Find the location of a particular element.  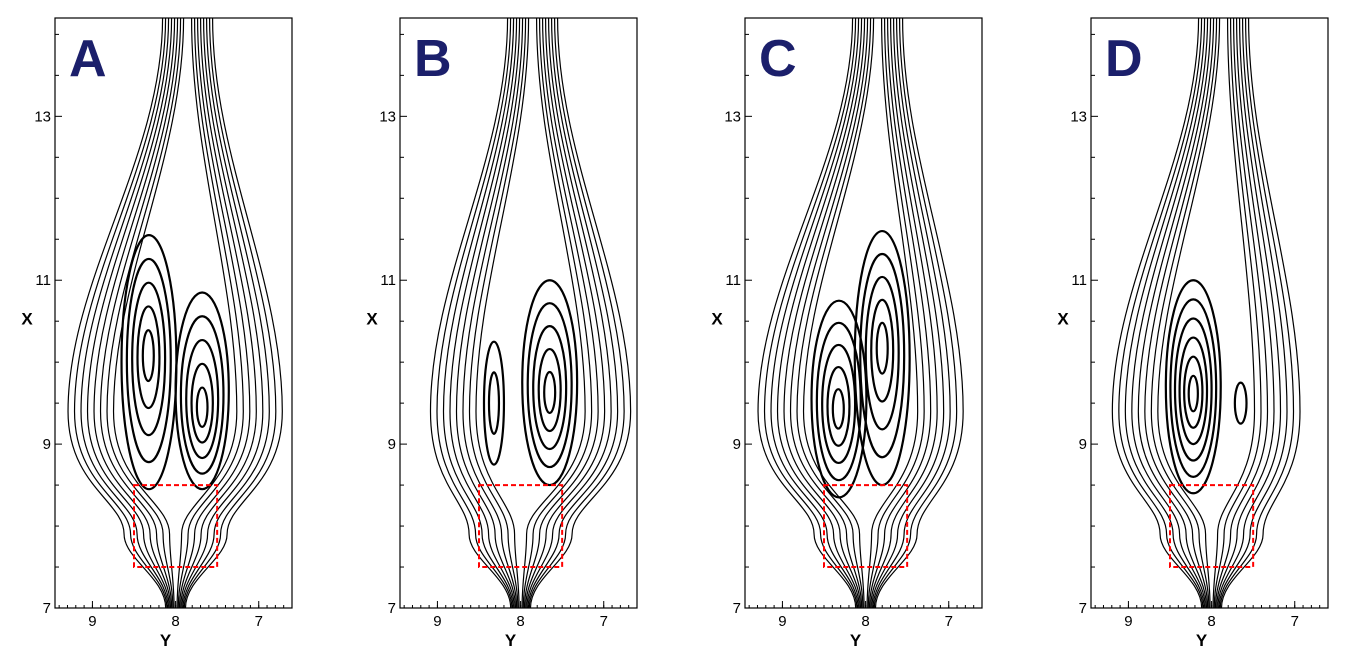

x-tick-label: 7 is located at coordinates (604, 621).